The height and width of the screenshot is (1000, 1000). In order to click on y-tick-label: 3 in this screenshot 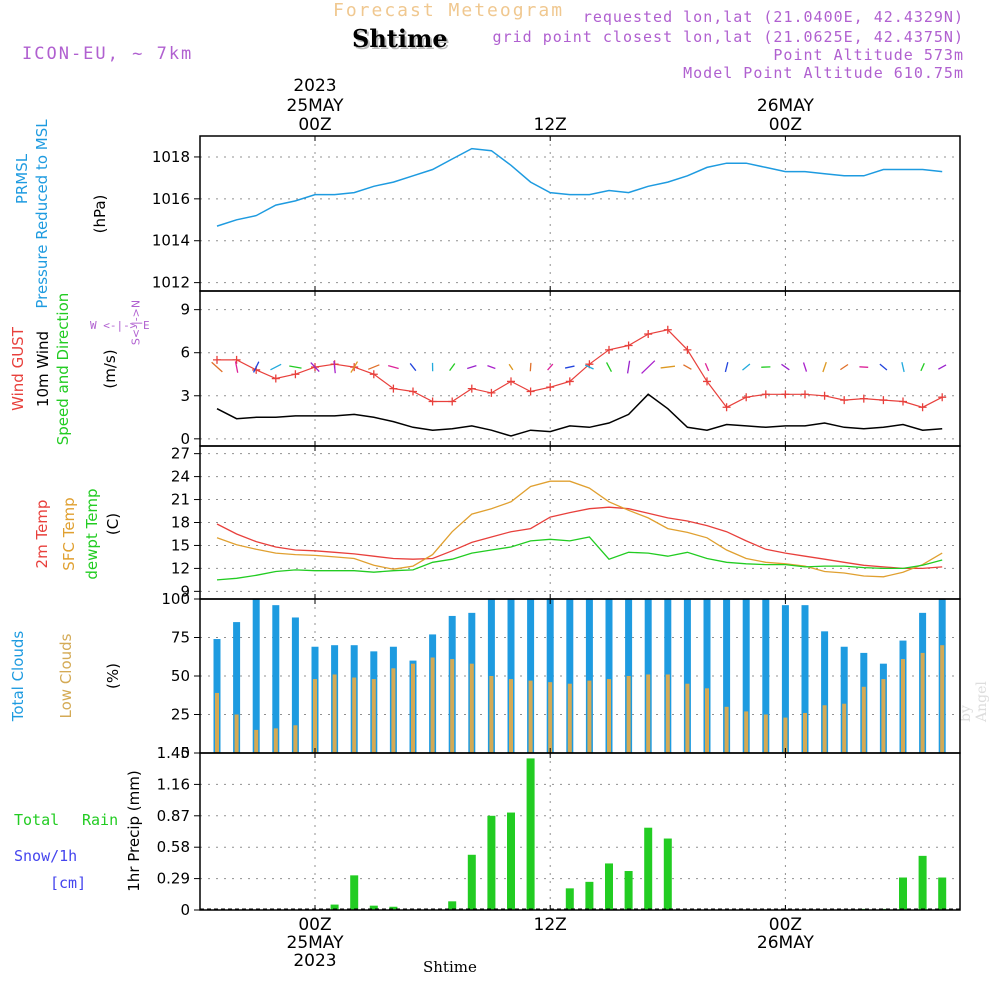, I will do `click(185, 396)`.